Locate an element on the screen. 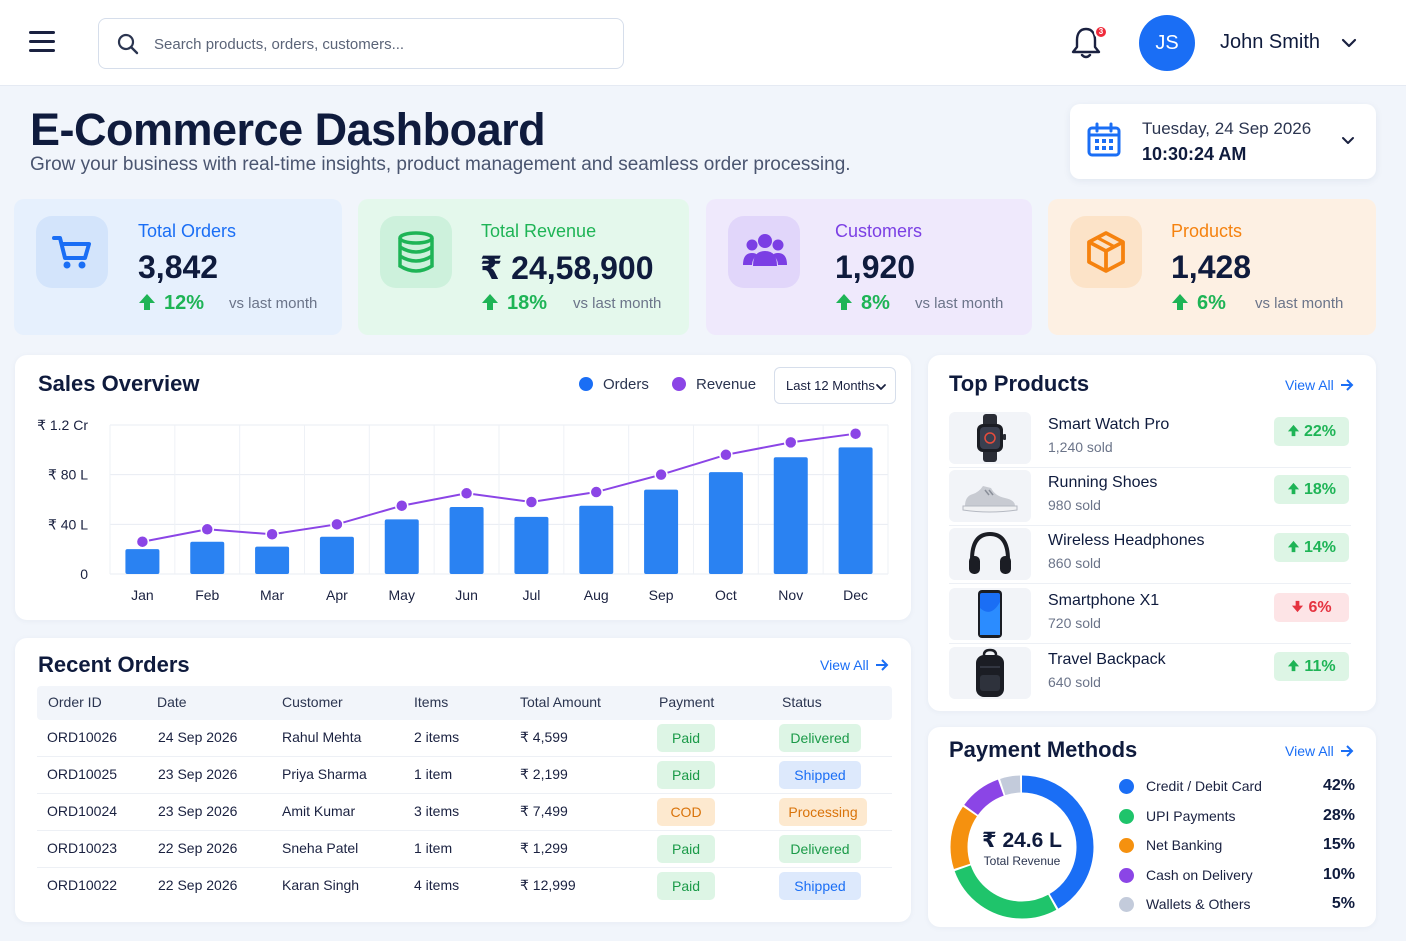  x-tick-label: Jul is located at coordinates (531, 595).